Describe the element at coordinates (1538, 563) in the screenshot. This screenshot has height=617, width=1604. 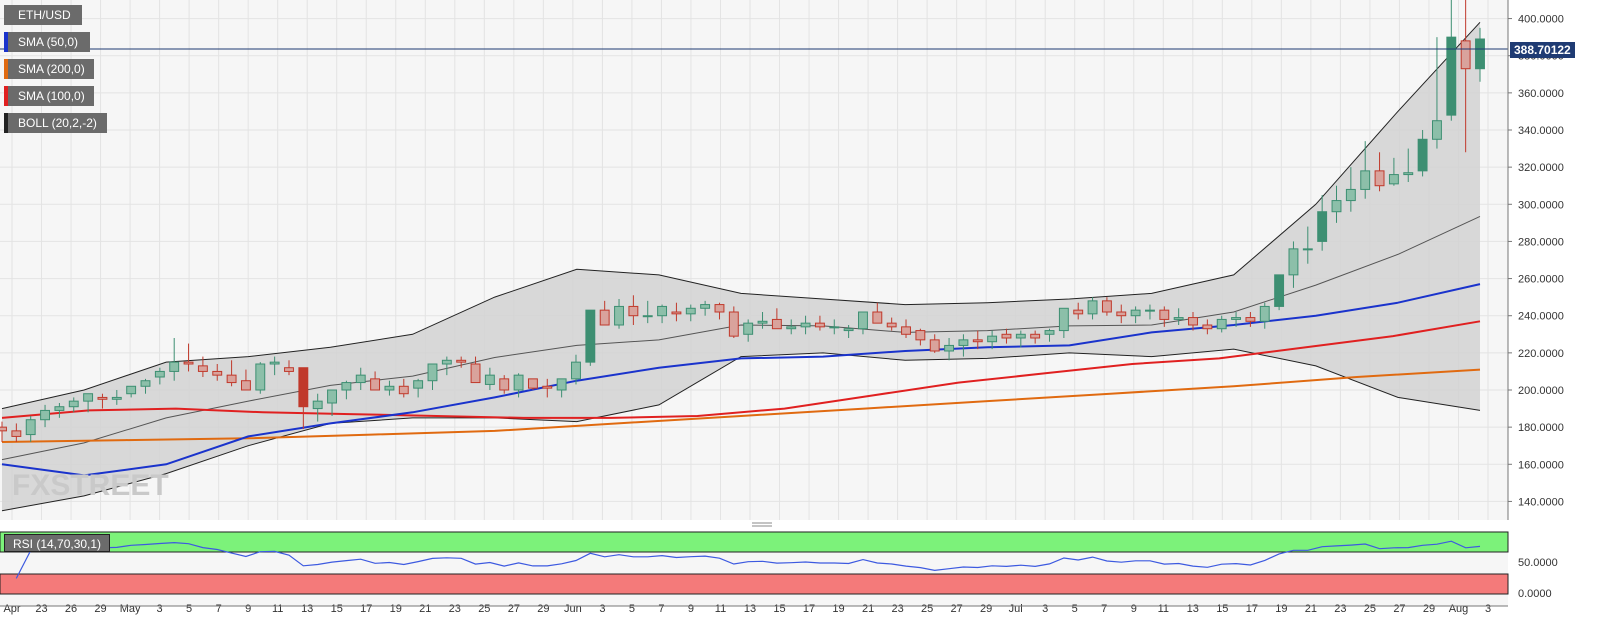
I see `rsi-tick-50: 50.0000` at that location.